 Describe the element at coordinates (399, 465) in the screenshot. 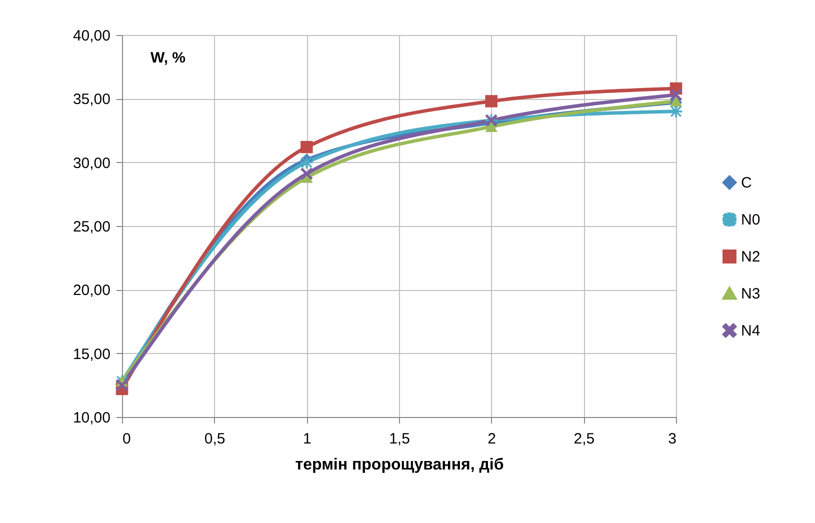

I see `x-axis-title: термін пророщування, діб` at that location.